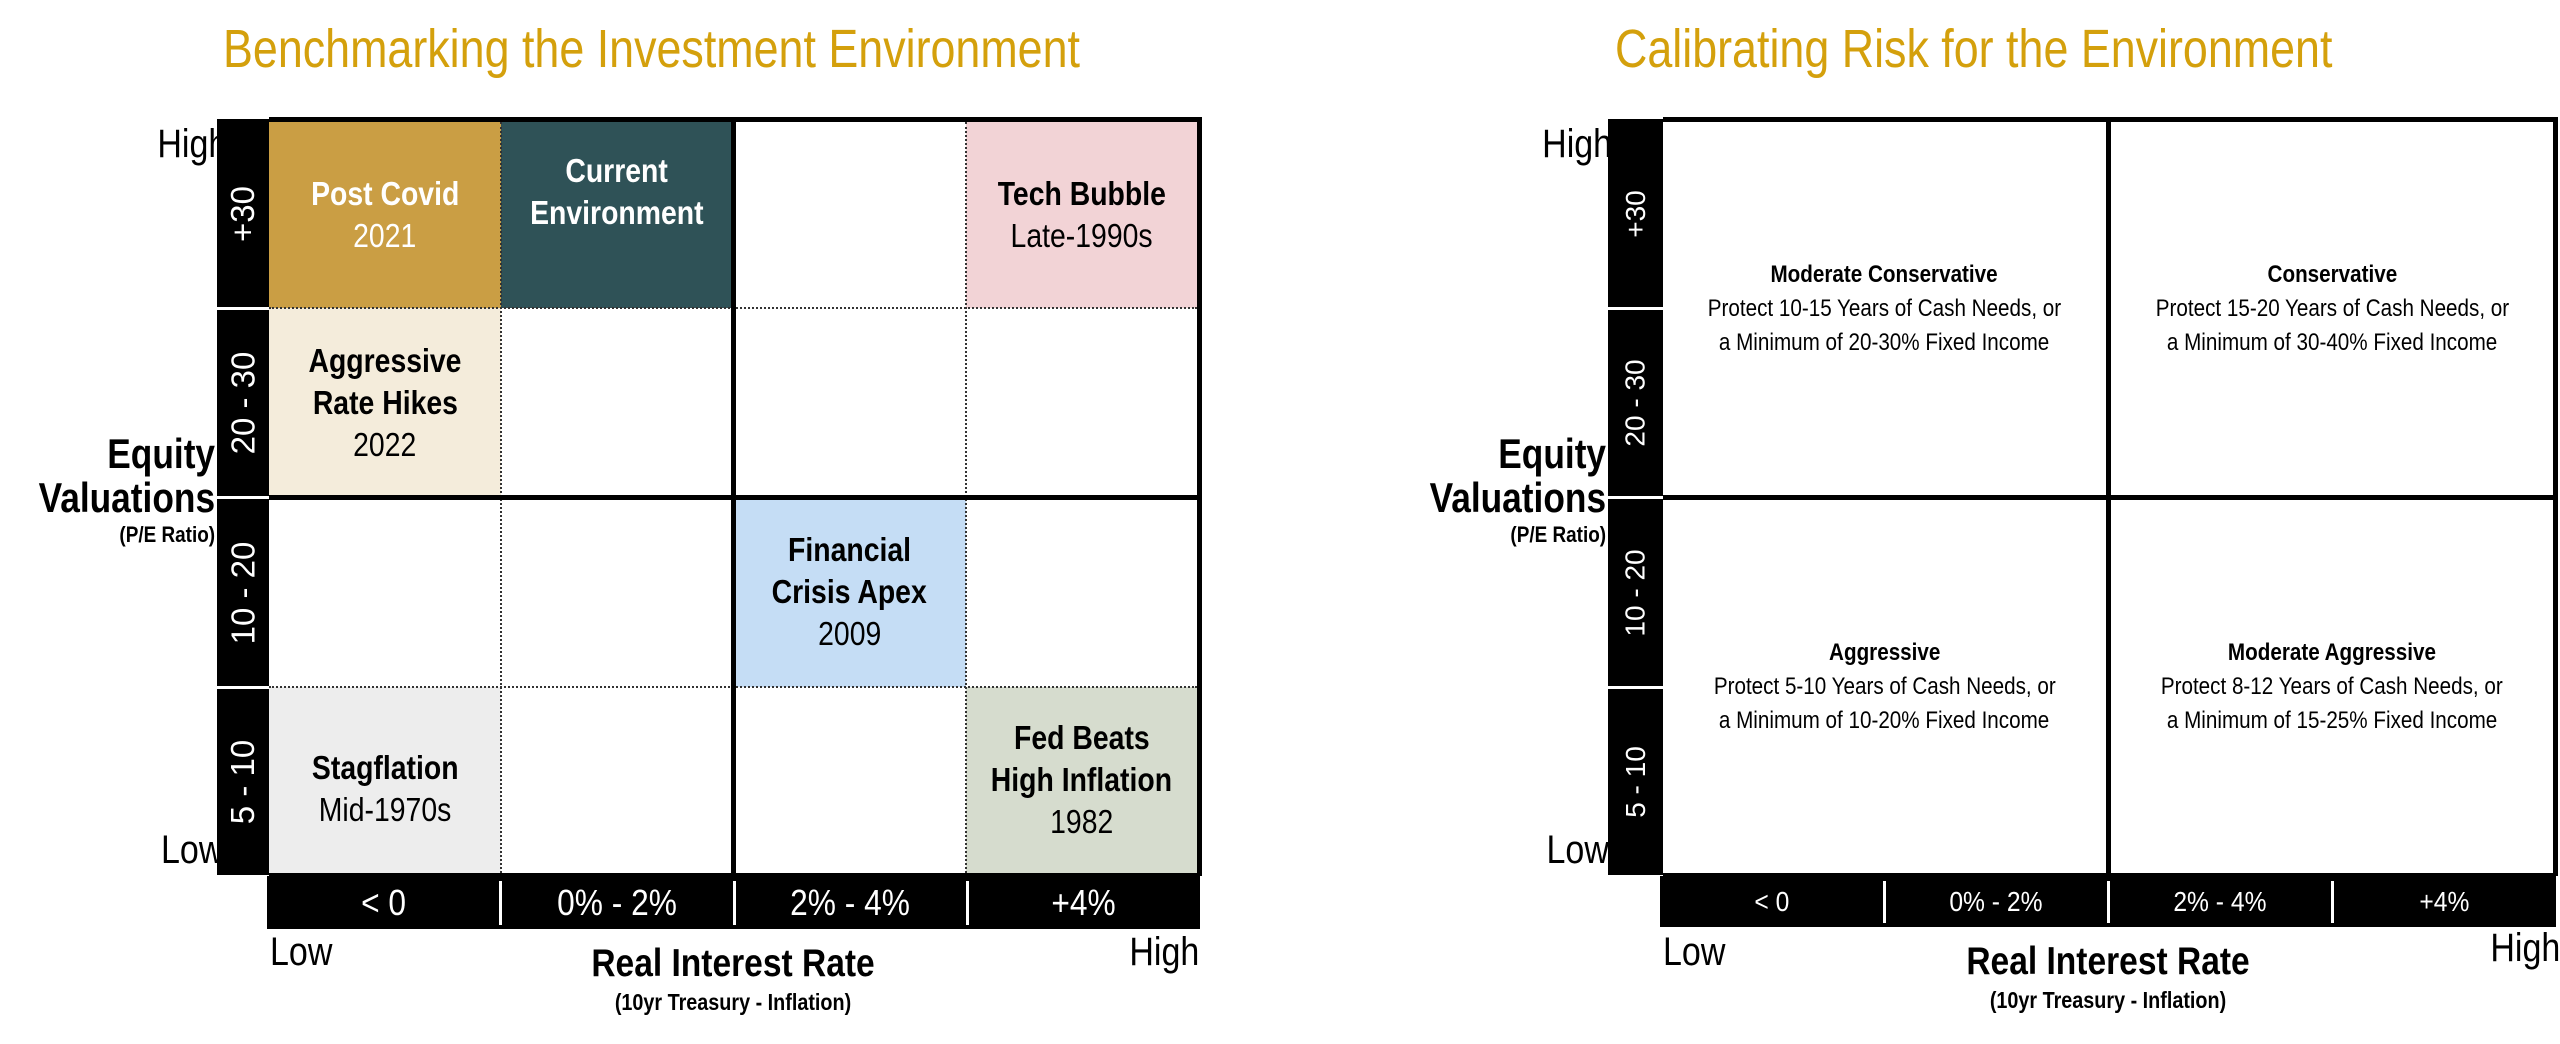  I want to click on calibrating-title: Calibrating Risk for the Environment, so click(1974, 49).